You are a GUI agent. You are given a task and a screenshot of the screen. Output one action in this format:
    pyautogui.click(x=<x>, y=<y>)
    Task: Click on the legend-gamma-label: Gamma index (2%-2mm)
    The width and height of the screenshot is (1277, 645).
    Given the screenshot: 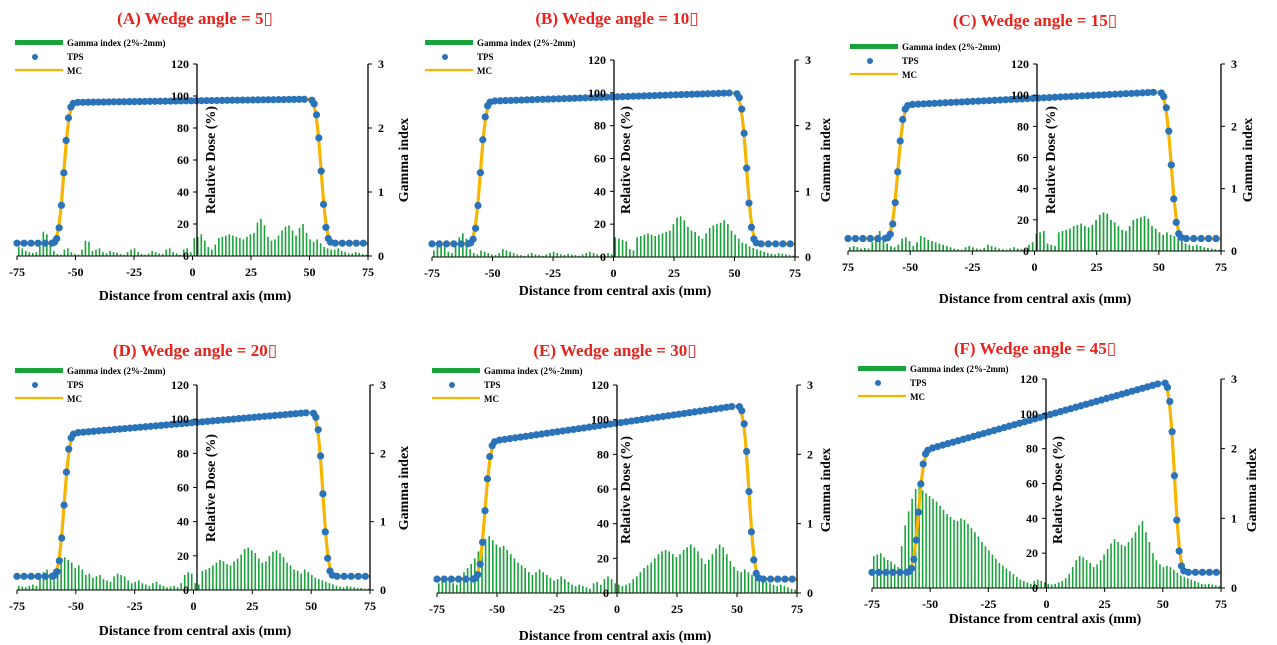 What is the action you would take?
    pyautogui.click(x=959, y=369)
    